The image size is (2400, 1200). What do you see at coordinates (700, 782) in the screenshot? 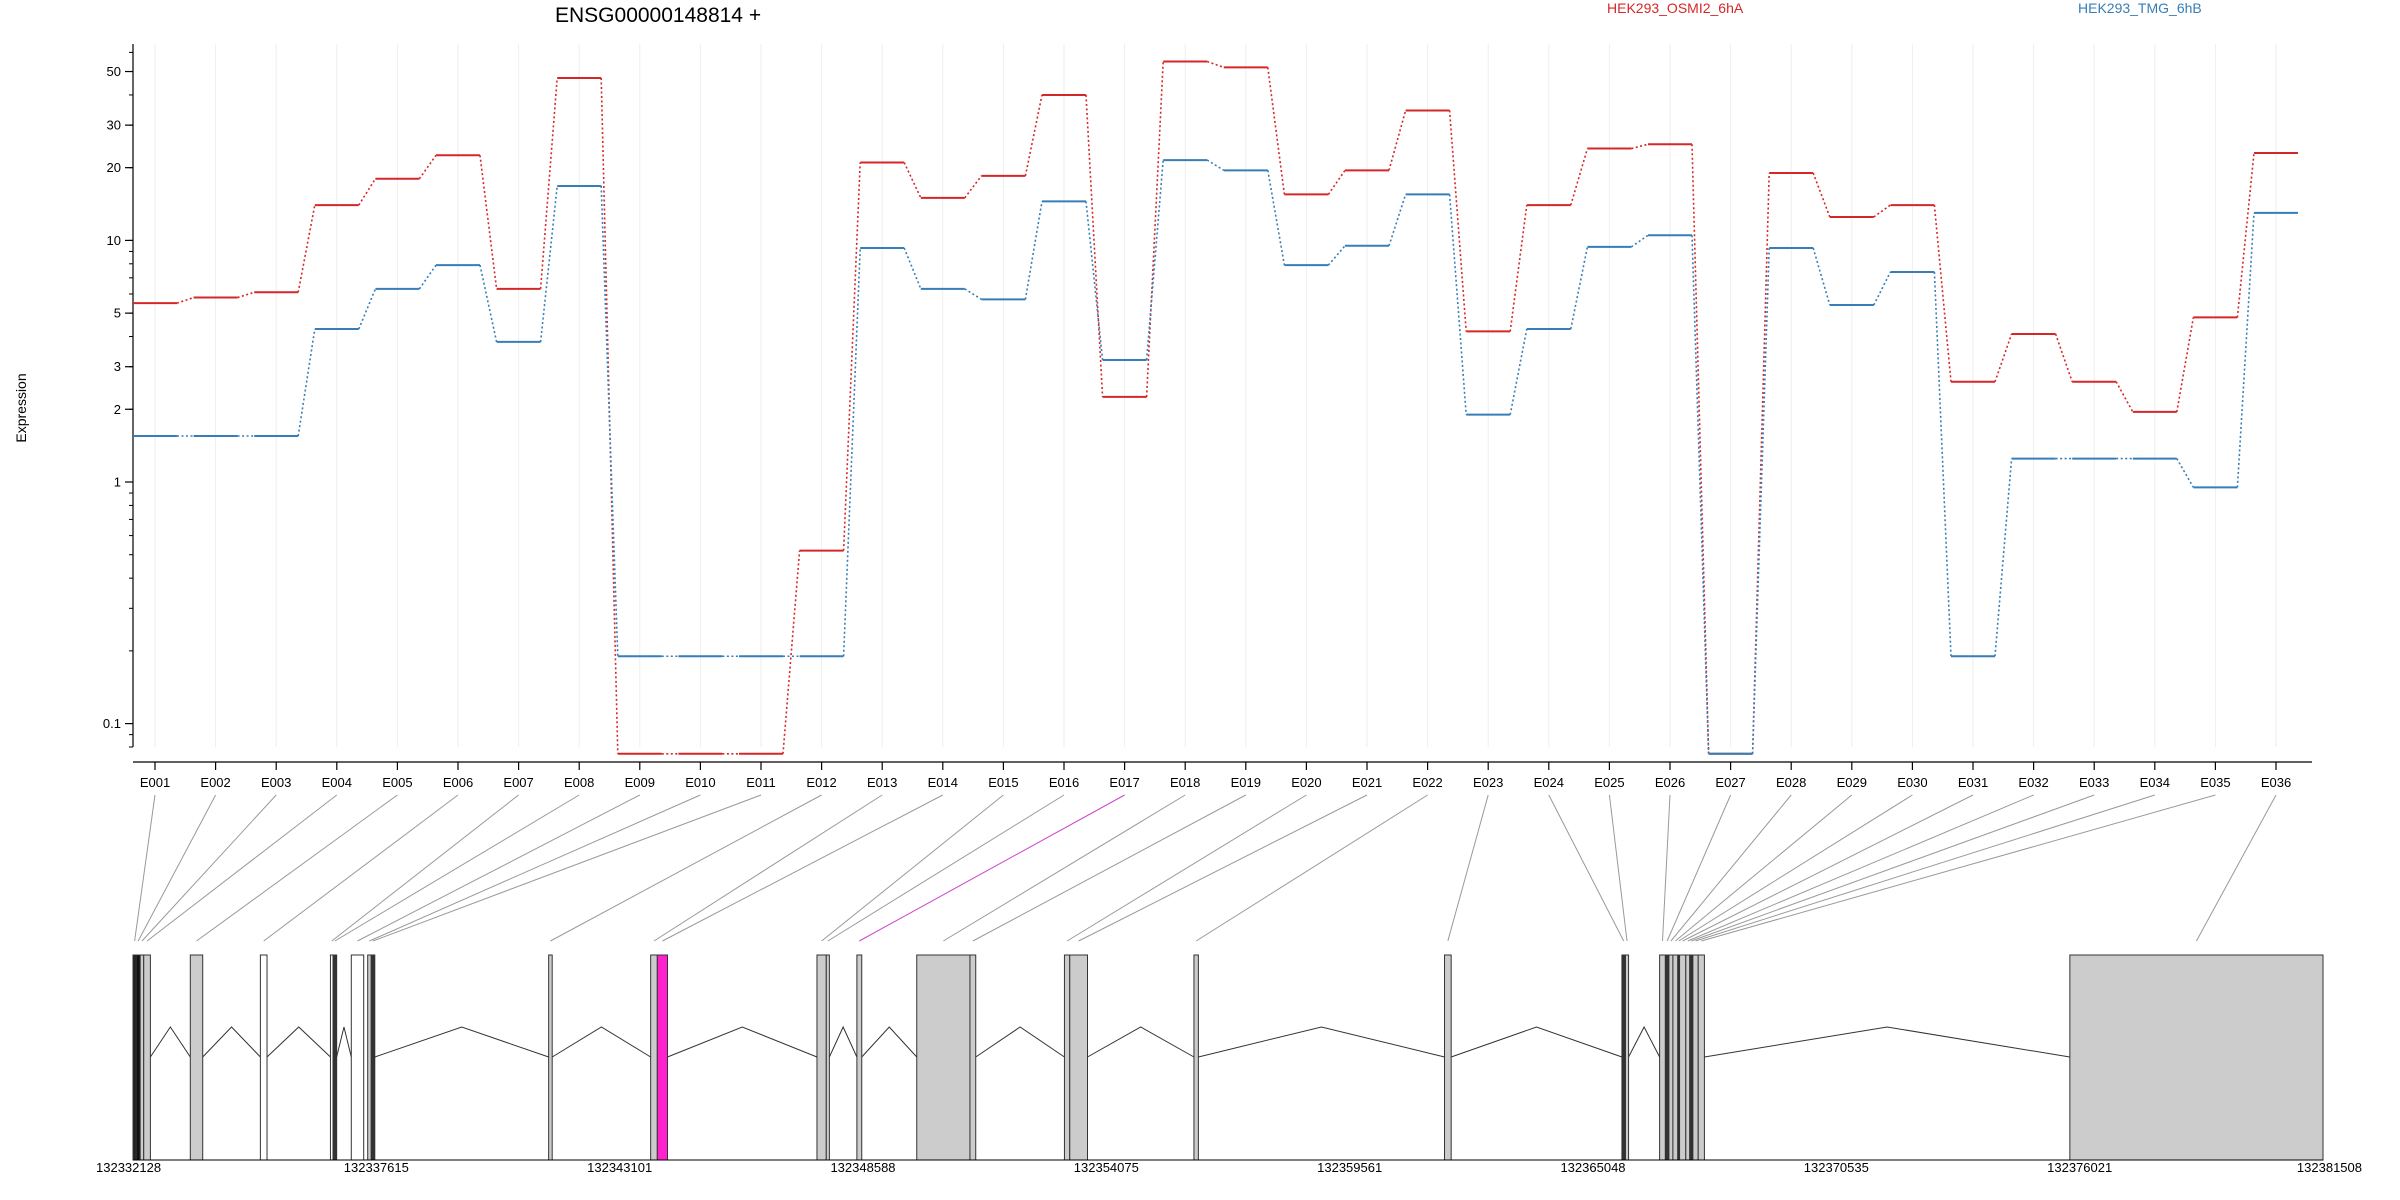
I see `exon-label-e010: E010` at bounding box center [700, 782].